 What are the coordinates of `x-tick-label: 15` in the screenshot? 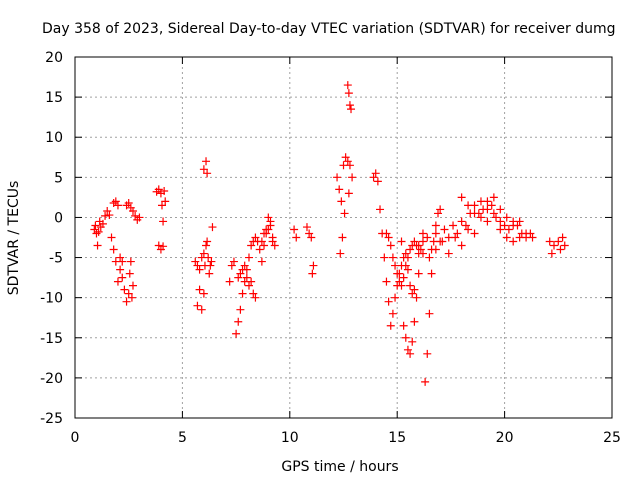 It's located at (397, 438).